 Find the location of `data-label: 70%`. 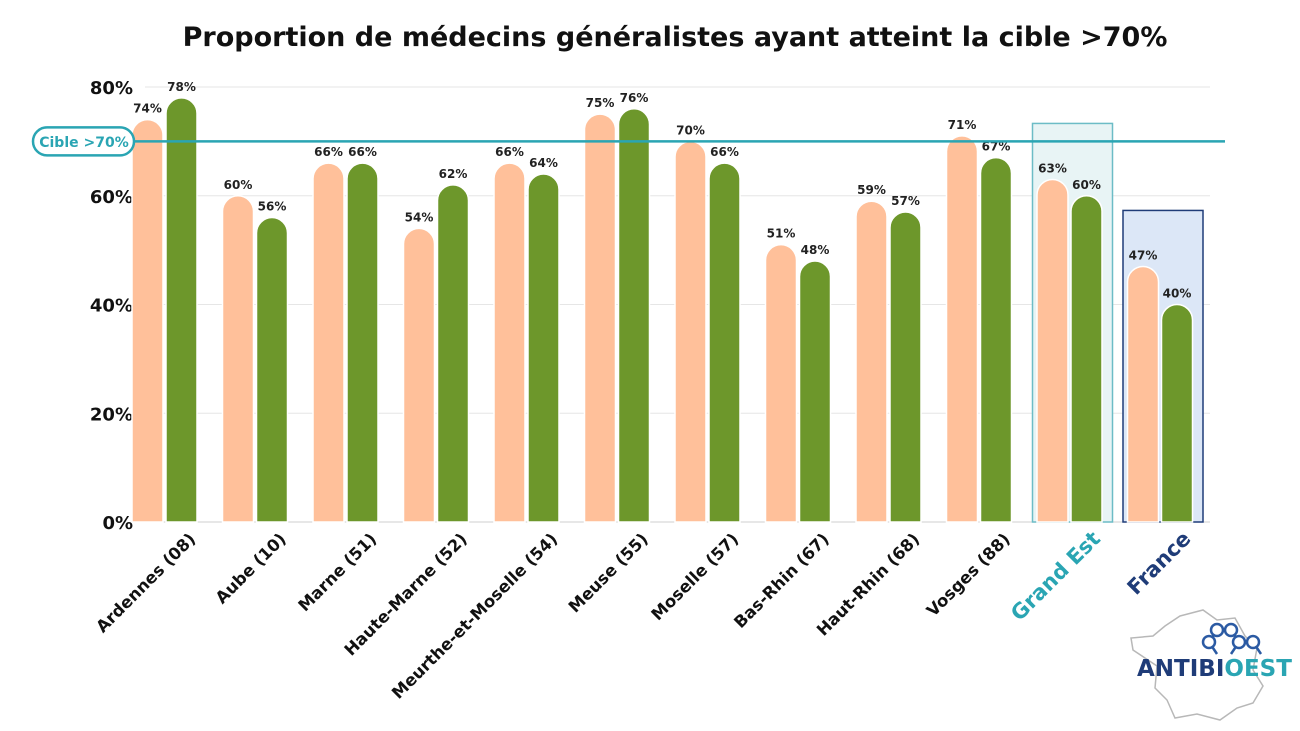

data-label: 70% is located at coordinates (690, 130).